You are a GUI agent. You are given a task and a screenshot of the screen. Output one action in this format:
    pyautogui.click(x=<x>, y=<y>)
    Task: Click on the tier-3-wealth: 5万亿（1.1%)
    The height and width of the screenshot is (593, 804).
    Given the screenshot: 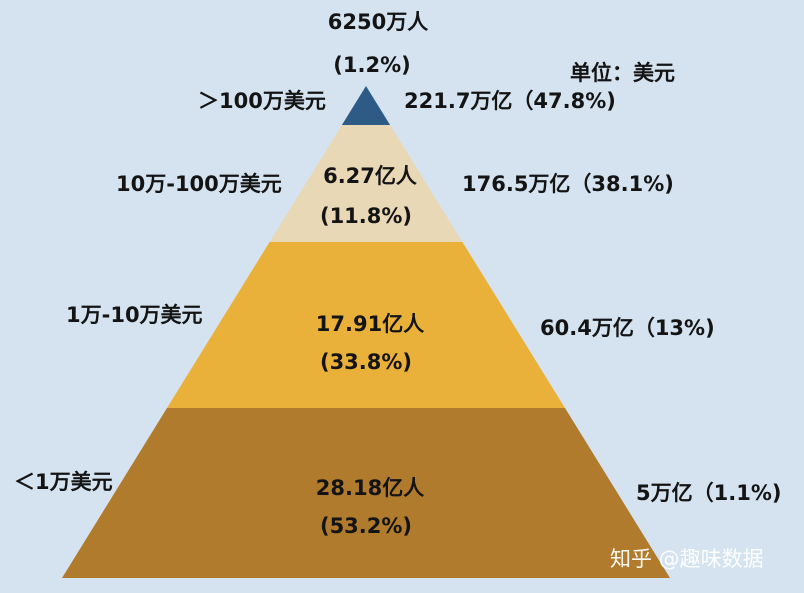 What is the action you would take?
    pyautogui.click(x=709, y=493)
    